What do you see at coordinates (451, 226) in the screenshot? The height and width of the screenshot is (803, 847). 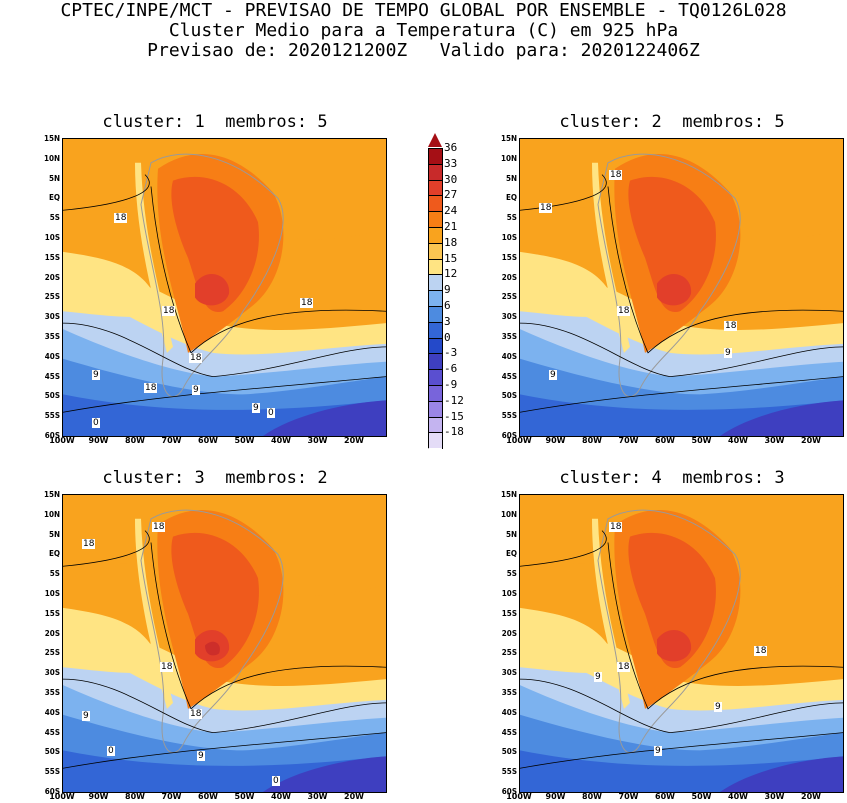 I see `colorbar-label: 21` at bounding box center [451, 226].